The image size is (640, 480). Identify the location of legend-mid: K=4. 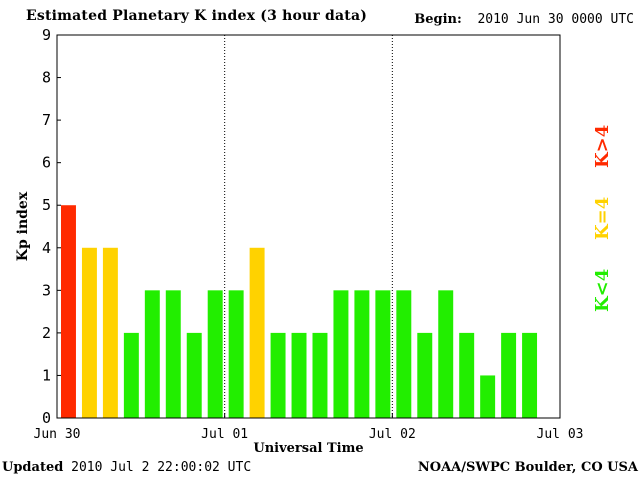
(602, 218).